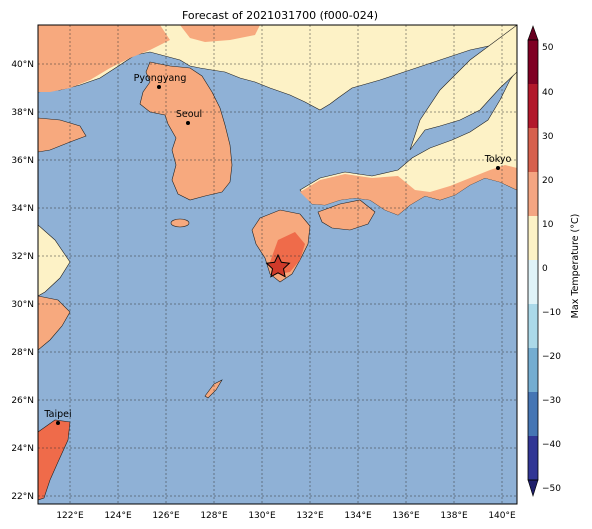  What do you see at coordinates (551, 445) in the screenshot?
I see `colorbar-tick-label: −40` at bounding box center [551, 445].